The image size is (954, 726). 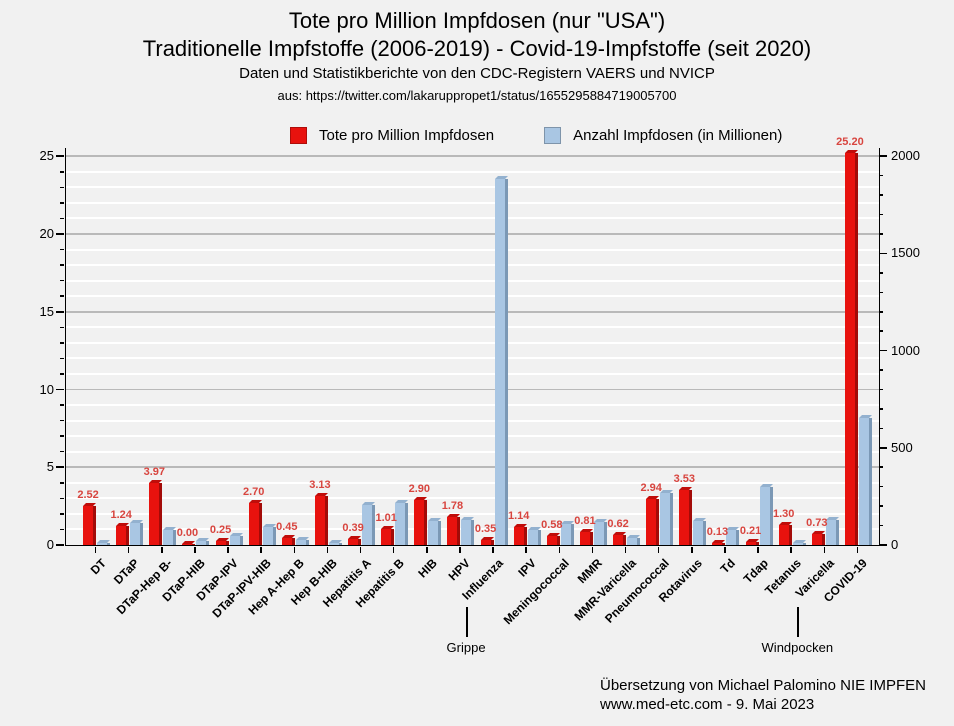 What do you see at coordinates (467, 622) in the screenshot?
I see `annotation-line-Grippe` at bounding box center [467, 622].